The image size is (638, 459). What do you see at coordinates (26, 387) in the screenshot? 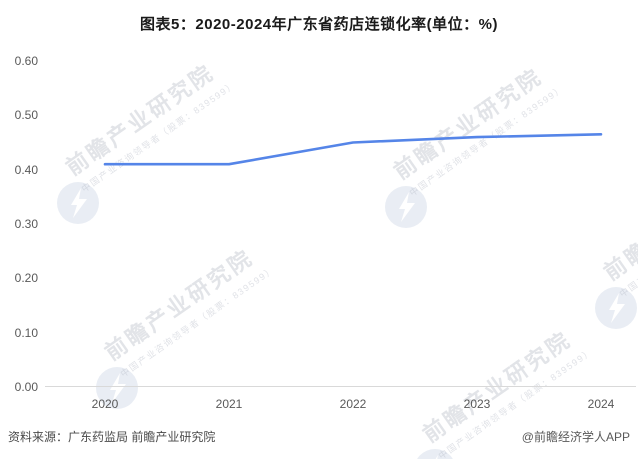
I see `y-tick-label: 0.00` at bounding box center [26, 387].